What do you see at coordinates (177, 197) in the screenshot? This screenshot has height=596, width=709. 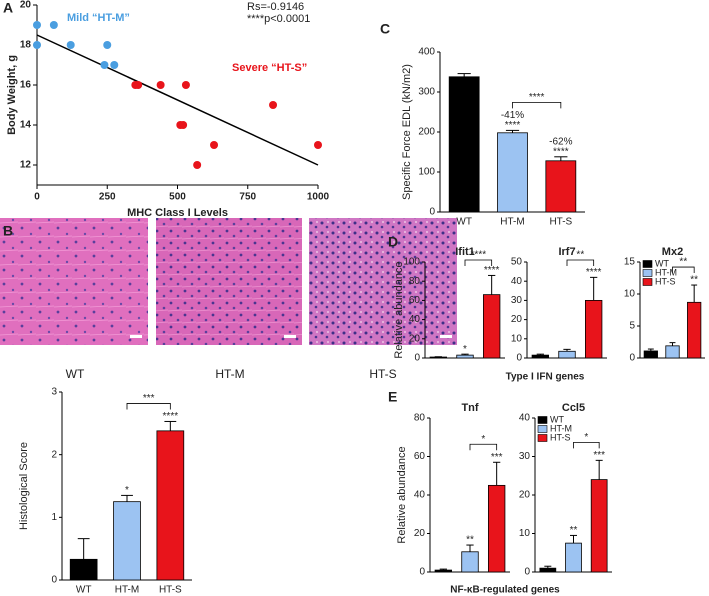 I see `x-tick-label: 500` at bounding box center [177, 197].